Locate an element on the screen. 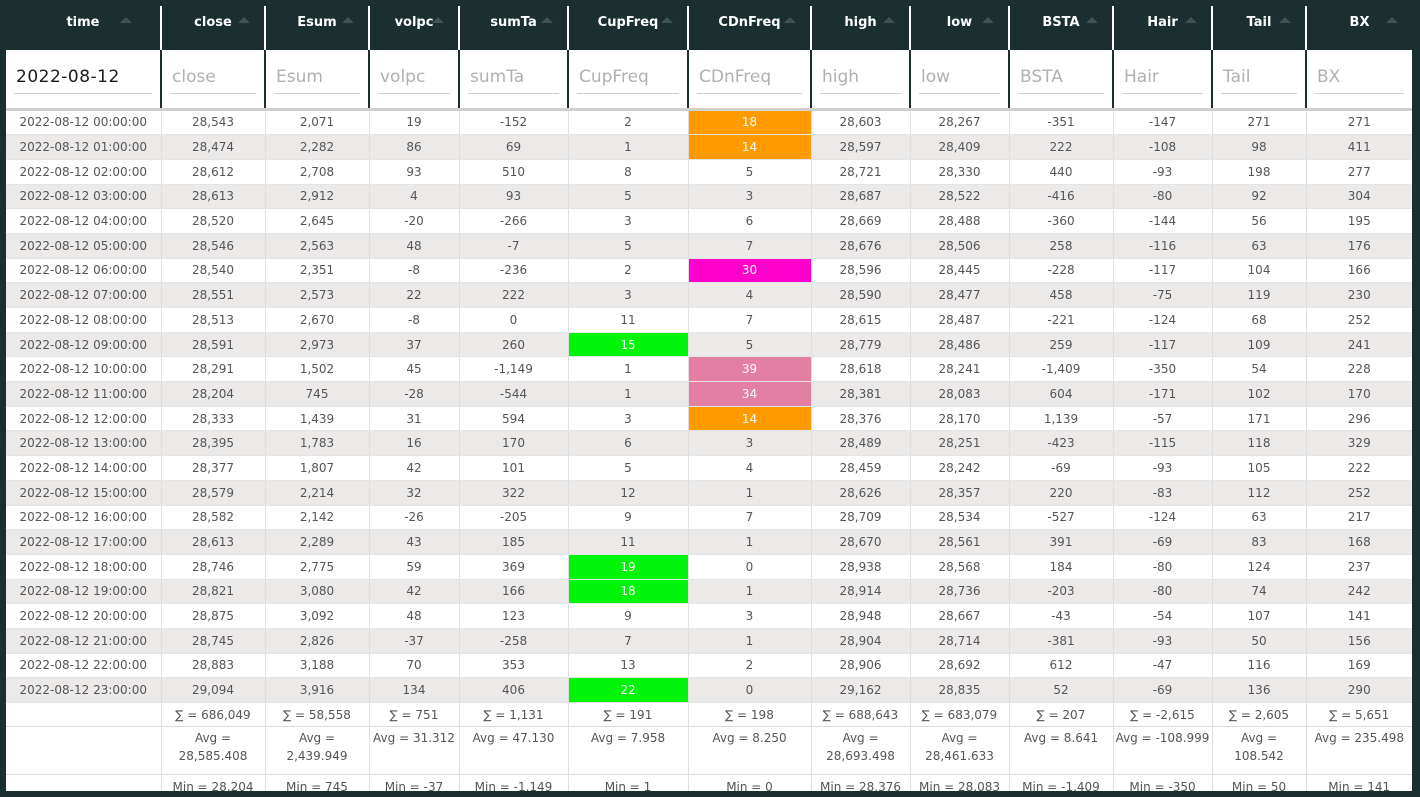  column-header-bsta: BSTA is located at coordinates (1060, 28).